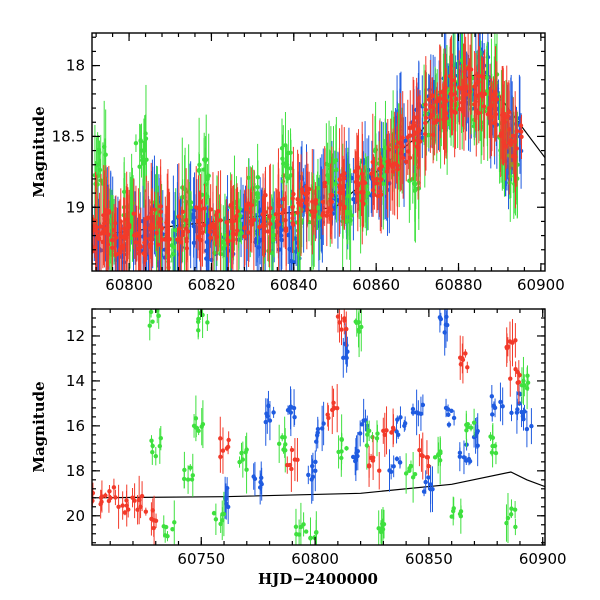 The height and width of the screenshot is (600, 600). I want to click on bottom-model-line, so click(318, 485).